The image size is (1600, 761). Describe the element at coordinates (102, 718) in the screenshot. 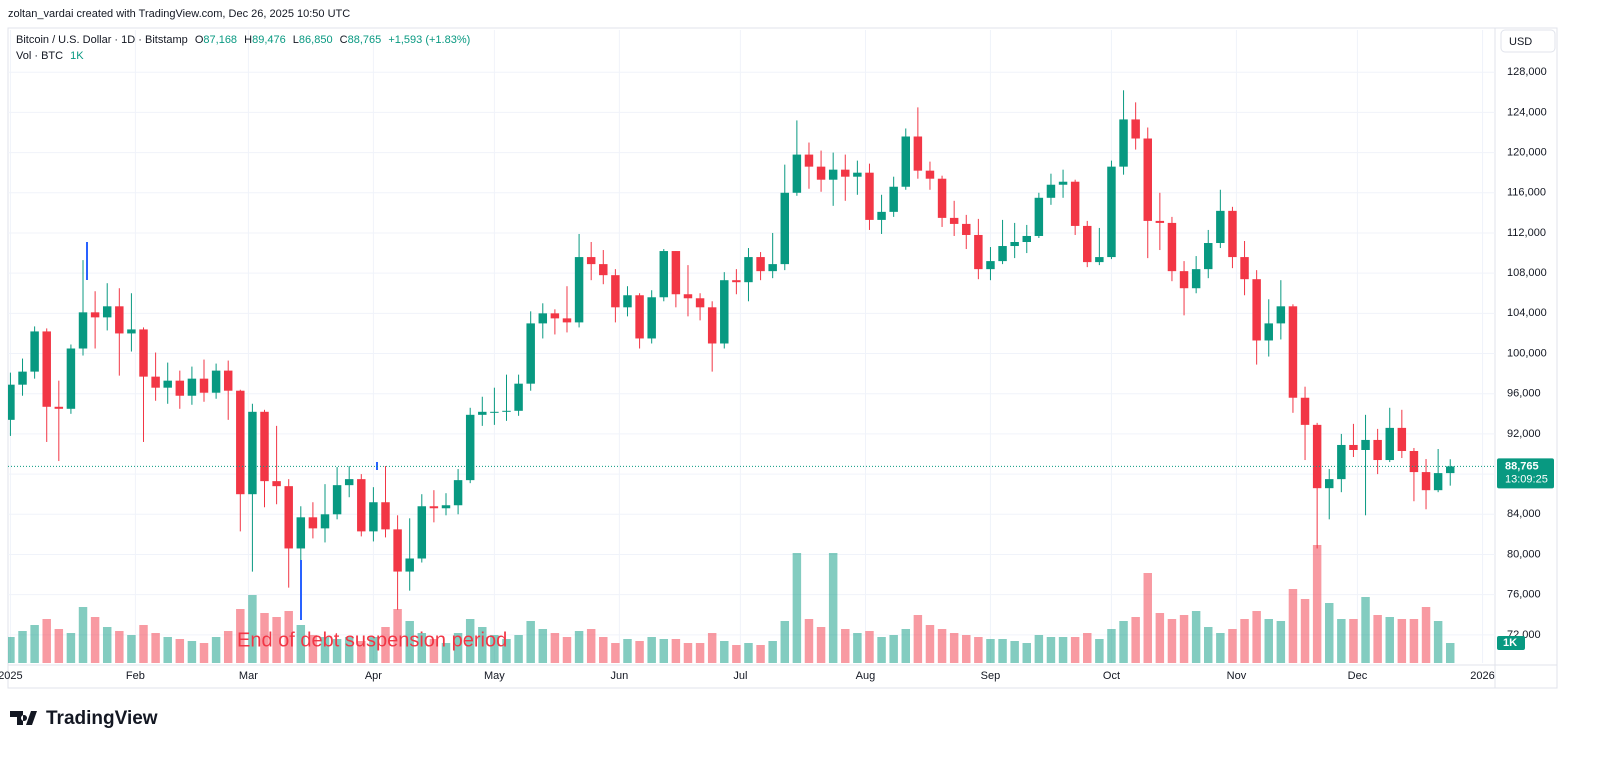

I see `brand: TradingView` at that location.